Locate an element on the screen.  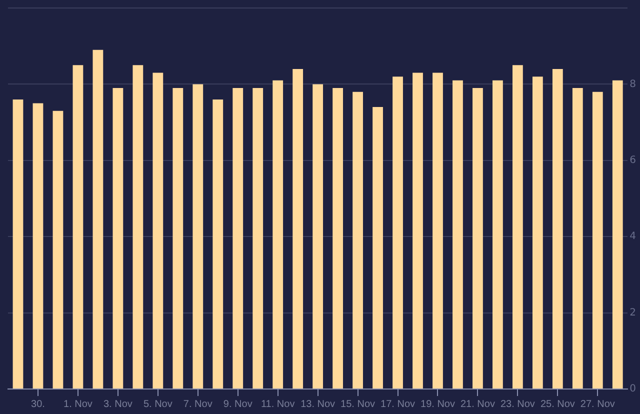
x-tick-label: 17. Nov is located at coordinates (398, 404).